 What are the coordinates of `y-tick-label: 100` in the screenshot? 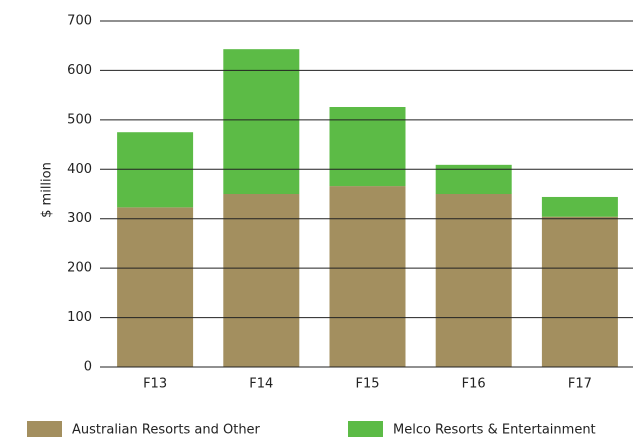 It's located at (79, 317).